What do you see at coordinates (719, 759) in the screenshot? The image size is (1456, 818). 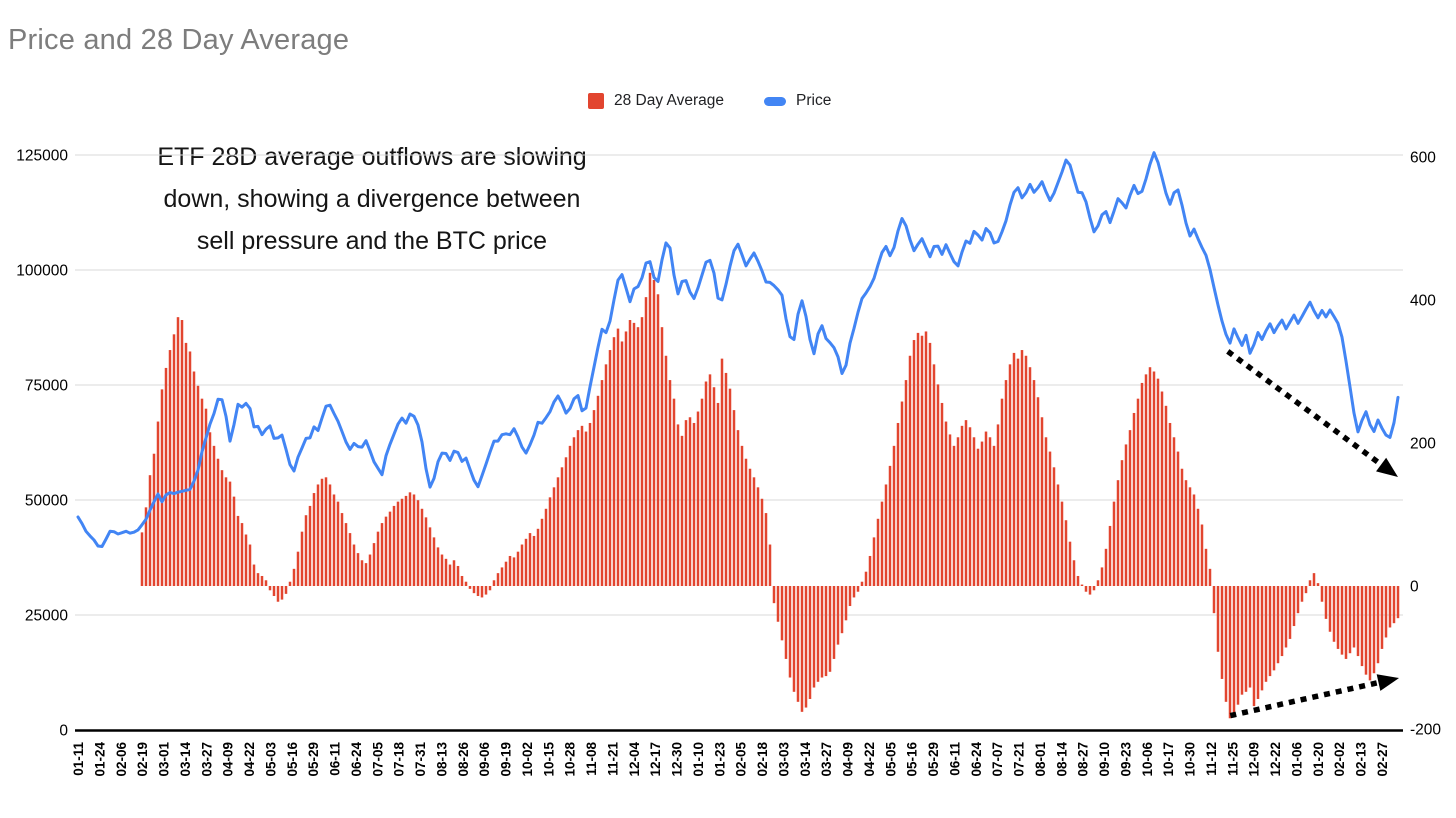 I see `x-tick-label: 01-23` at bounding box center [719, 759].